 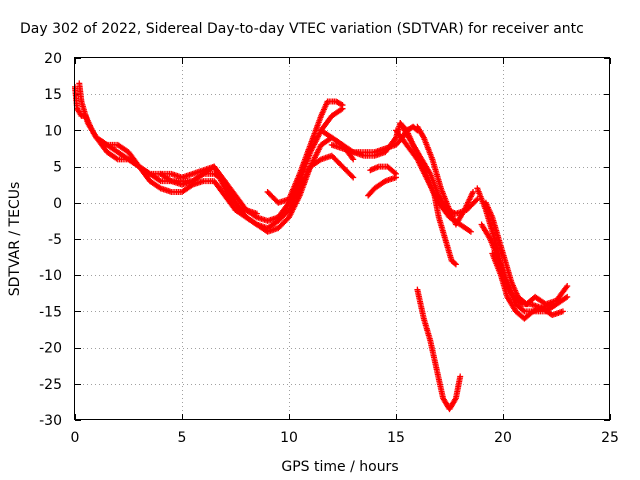 I want to click on y-tick-label: -30, so click(x=50, y=421).